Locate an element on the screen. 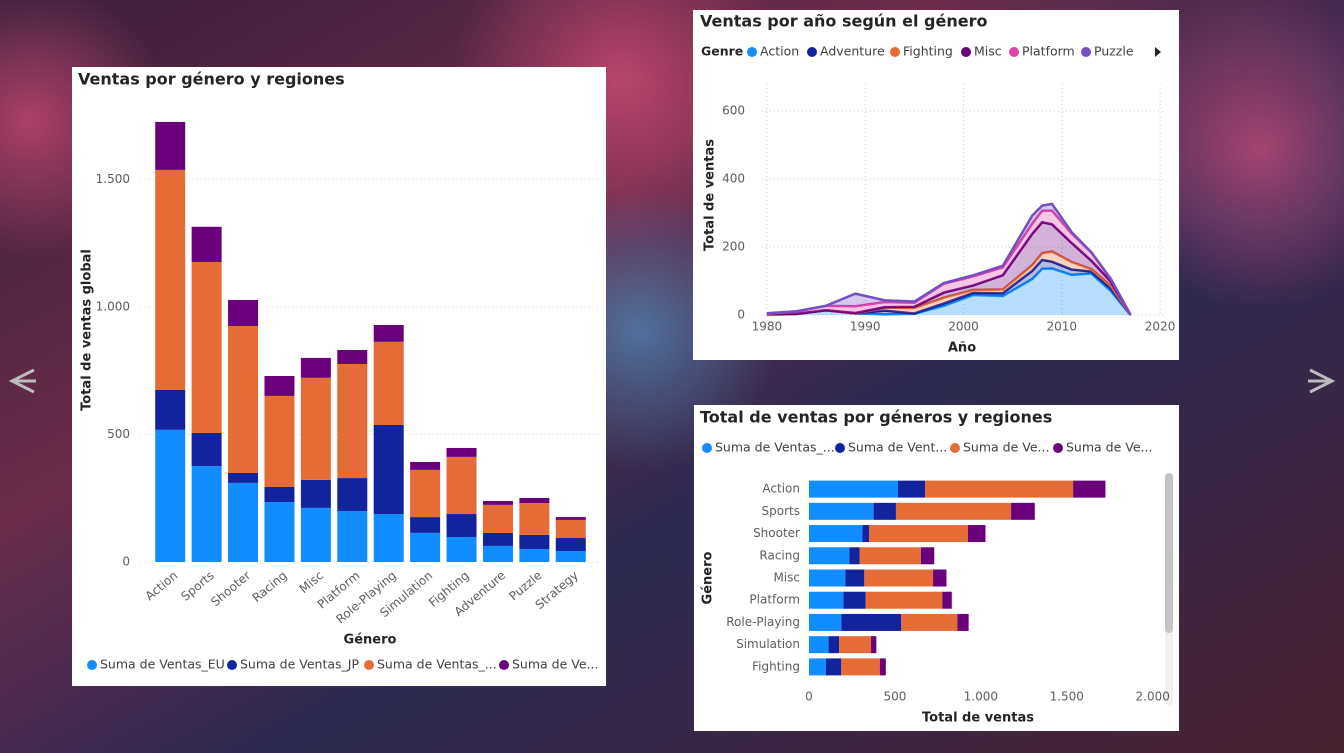  y-tick-label: Role-Playing is located at coordinates (763, 622).